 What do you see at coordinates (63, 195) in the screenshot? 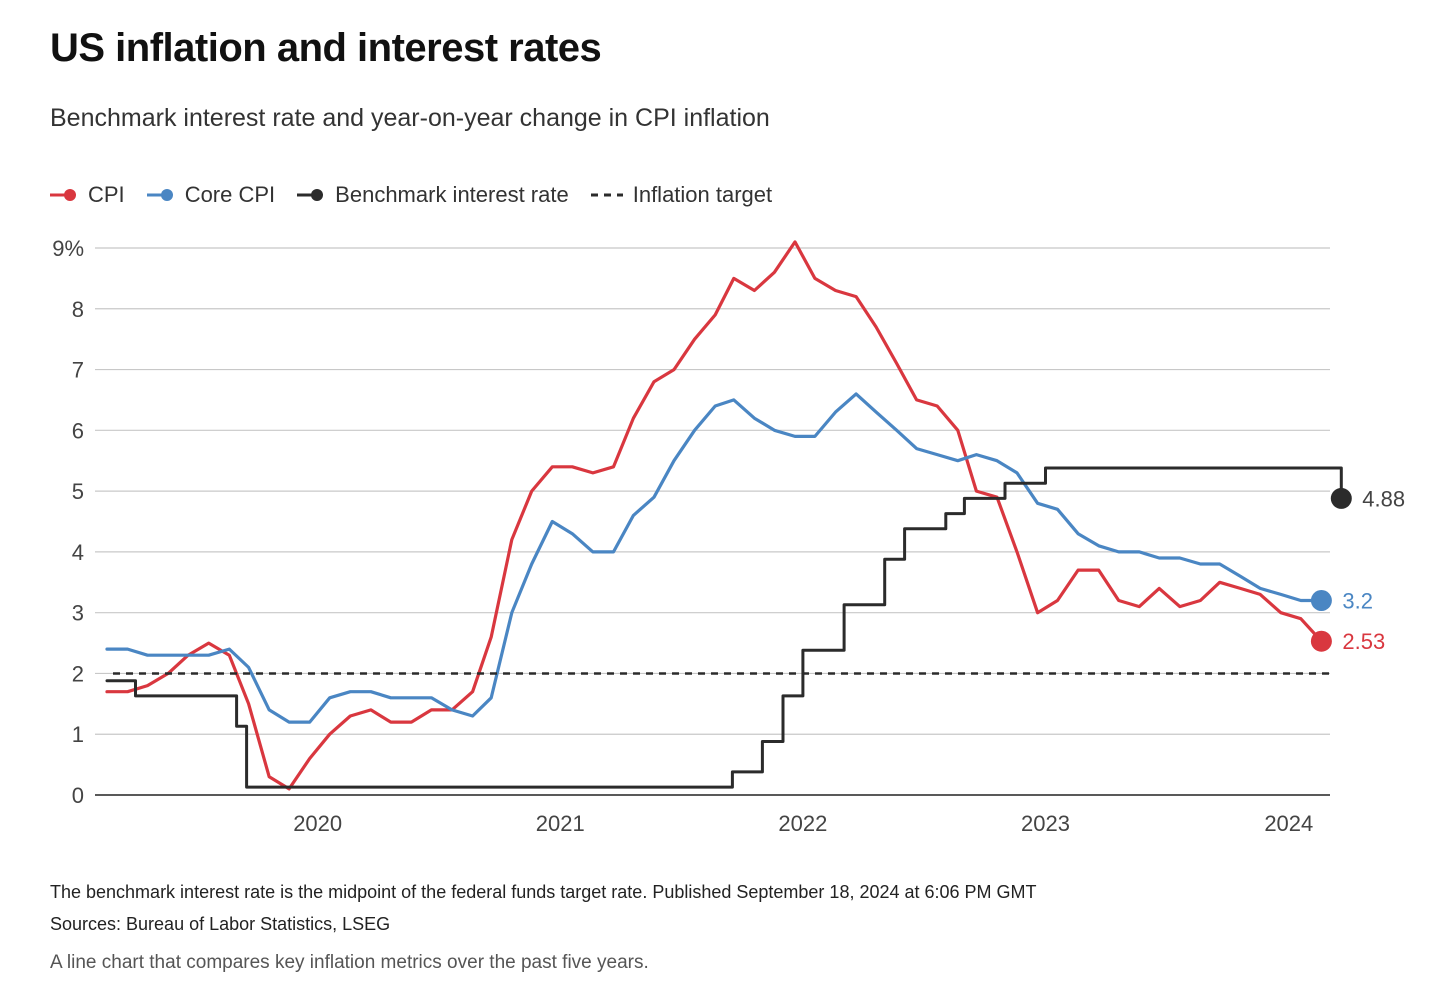
I see `legend-swatch-cpi` at bounding box center [63, 195].